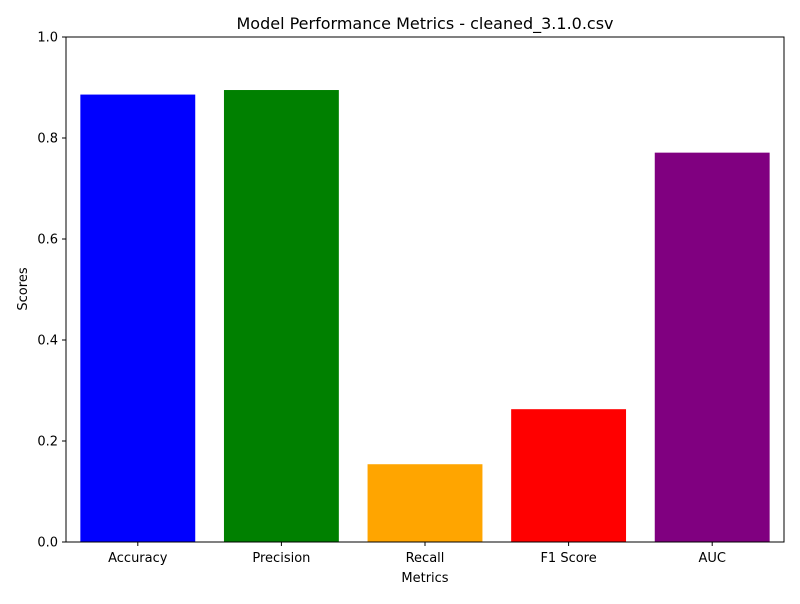  Describe the element at coordinates (568, 558) in the screenshot. I see `x-tick-label: F1 Score` at that location.